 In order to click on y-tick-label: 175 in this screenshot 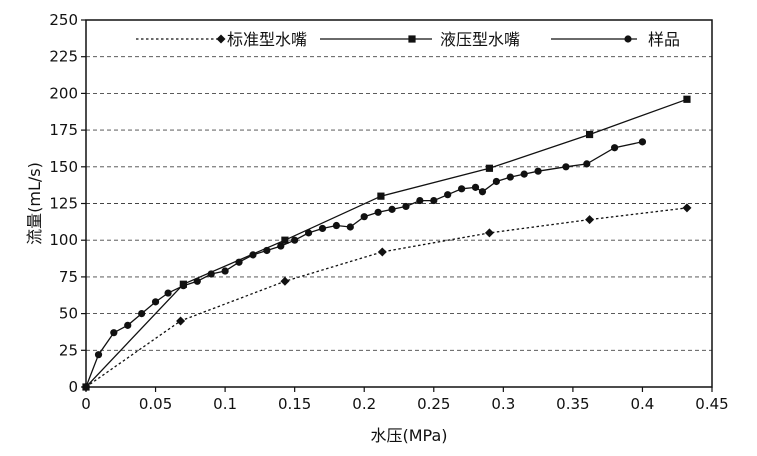, I will do `click(63, 130)`.